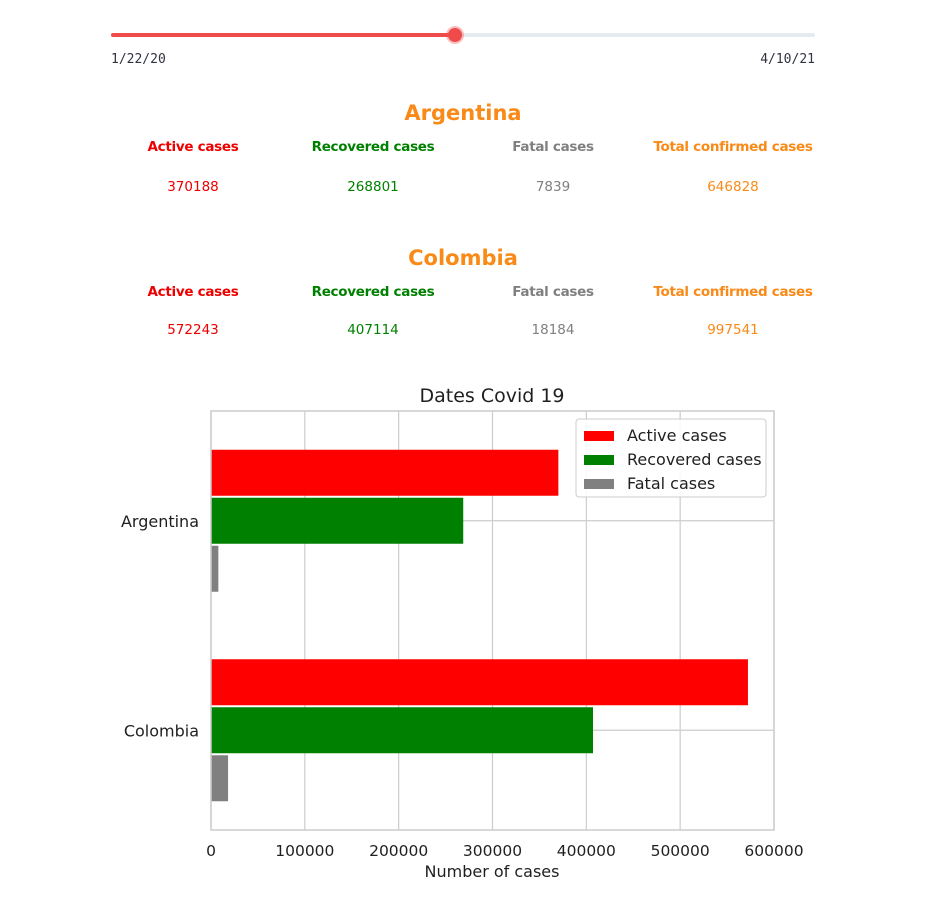 This screenshot has height=920, width=941. I want to click on bar-recovered-cases-colombia, so click(402, 730).